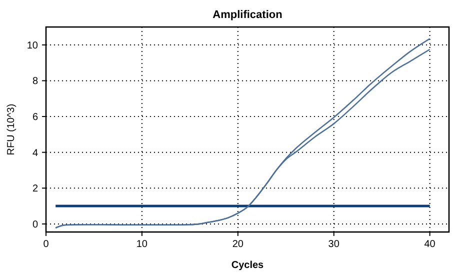  I want to click on y-tick-label: 0, so click(35, 224).